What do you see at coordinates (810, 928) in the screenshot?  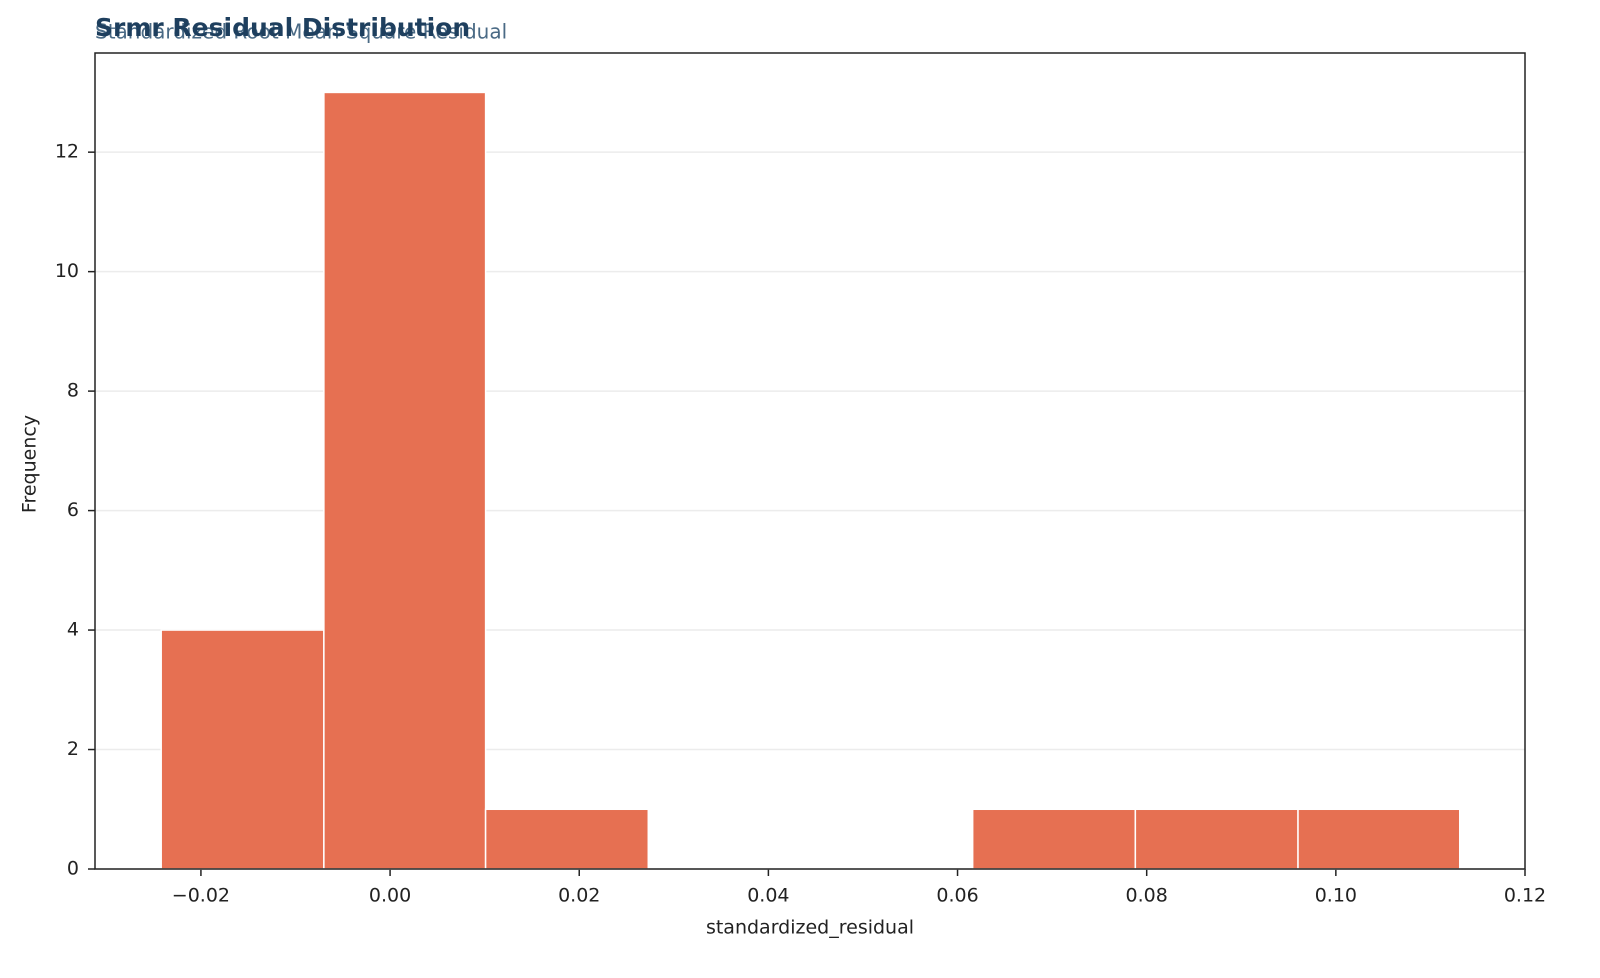 I see `x-axis-label: standardized_residual` at bounding box center [810, 928].